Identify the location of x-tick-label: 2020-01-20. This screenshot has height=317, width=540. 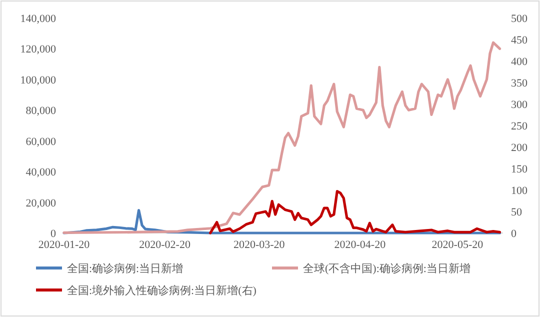
(64, 245).